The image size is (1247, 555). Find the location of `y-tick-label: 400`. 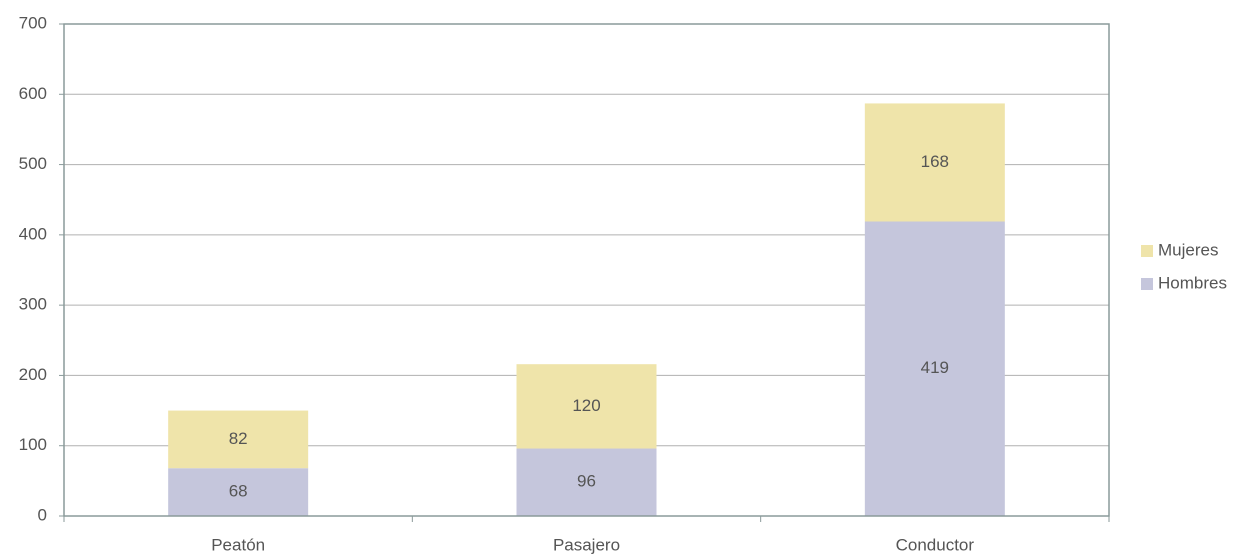

y-tick-label: 400 is located at coordinates (33, 233).